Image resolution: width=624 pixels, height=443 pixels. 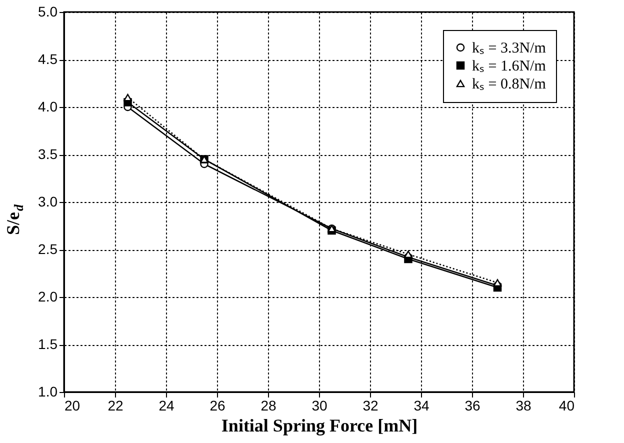 I want to click on y-tick-label: 3.5, so click(x=48, y=154).